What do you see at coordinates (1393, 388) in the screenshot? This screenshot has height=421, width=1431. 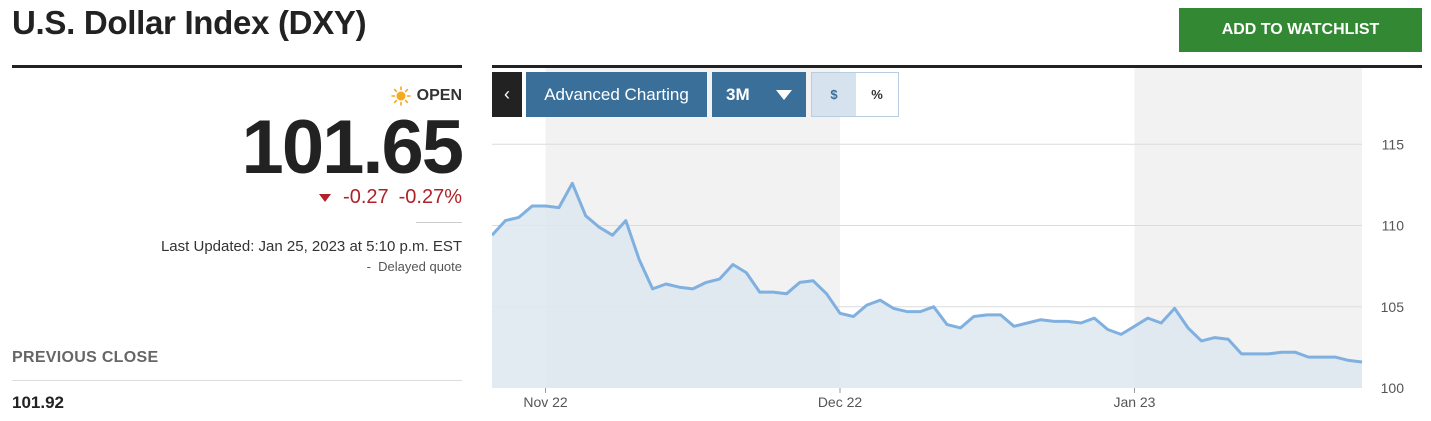 I see `y-tick-label: 100` at bounding box center [1393, 388].